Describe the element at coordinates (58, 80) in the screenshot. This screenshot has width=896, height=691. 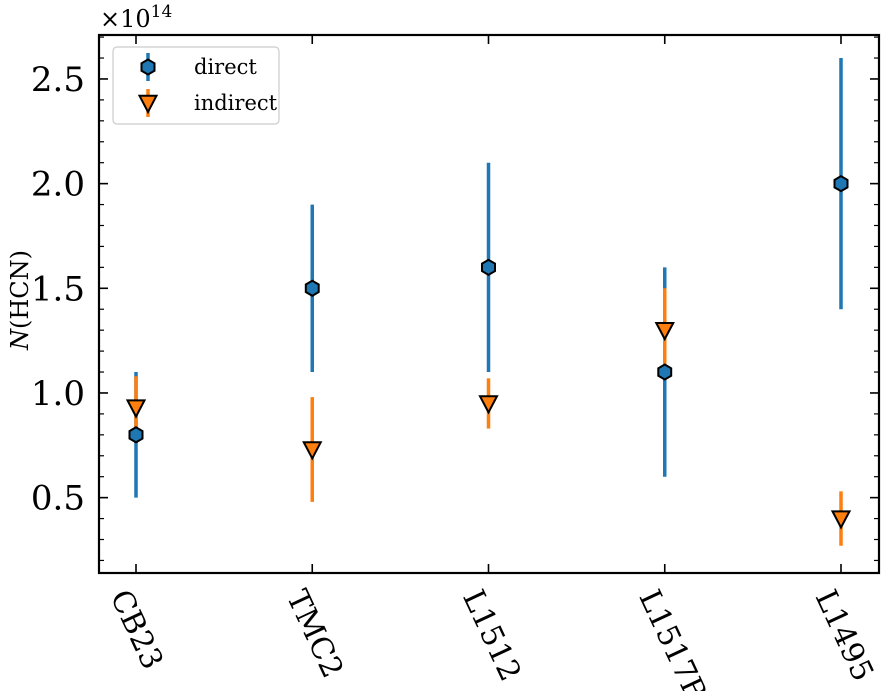
I see `y-tick-label: 2.5` at that location.